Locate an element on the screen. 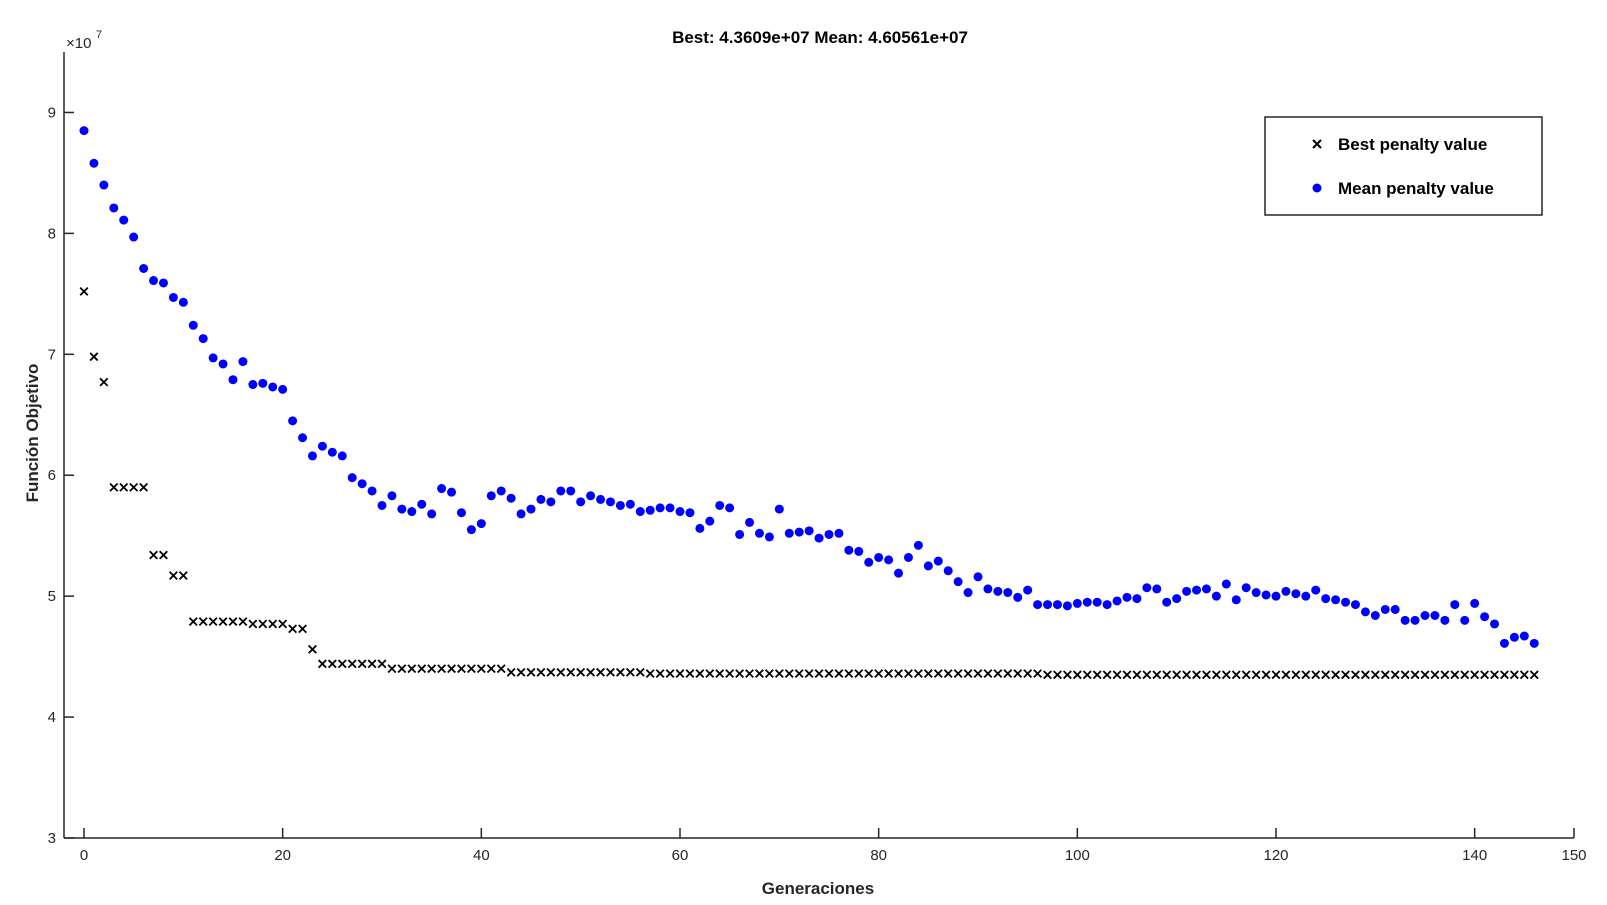  x-tick-label: 120 is located at coordinates (1275, 855).